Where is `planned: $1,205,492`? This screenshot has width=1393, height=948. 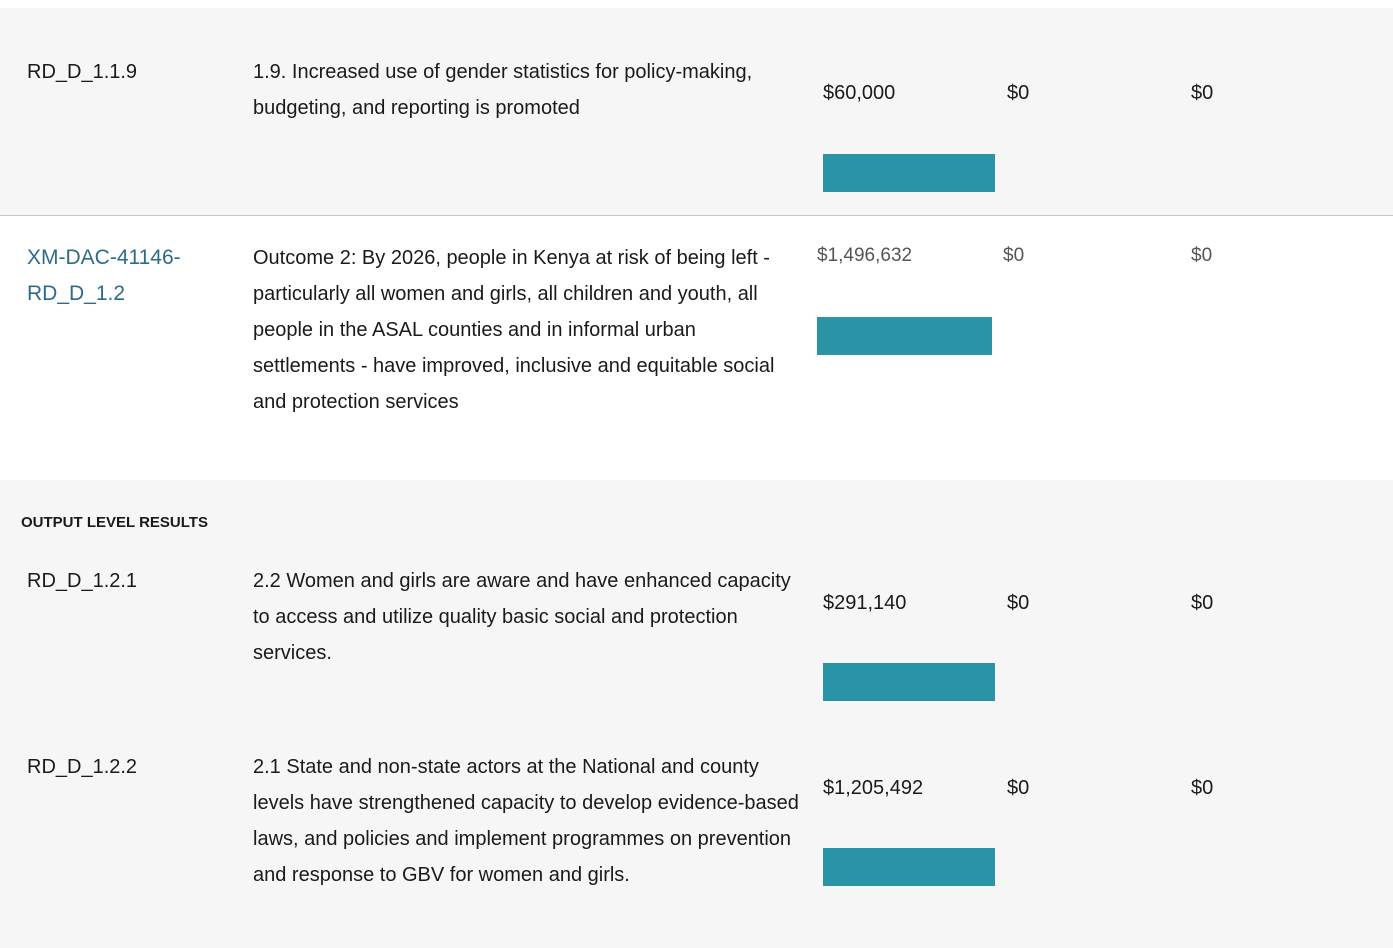 planned: $1,205,492 is located at coordinates (873, 788).